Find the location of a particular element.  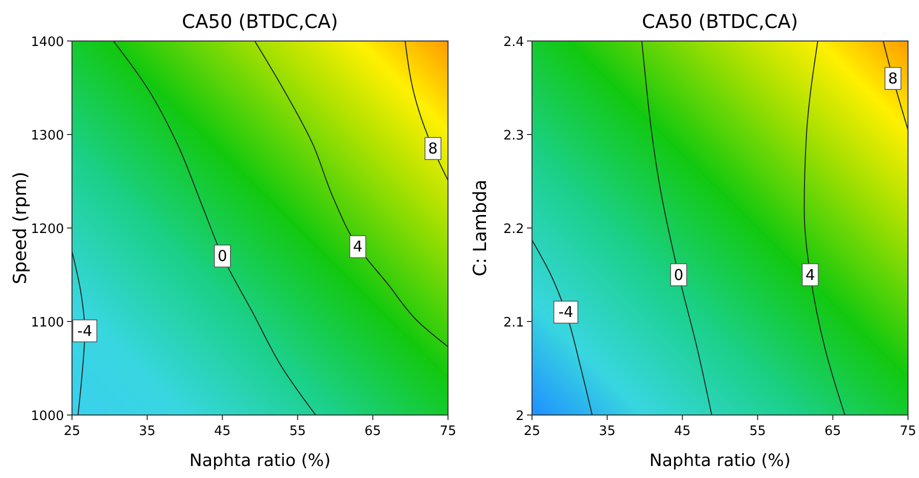

y-tick-label: 2.3 is located at coordinates (513, 136).